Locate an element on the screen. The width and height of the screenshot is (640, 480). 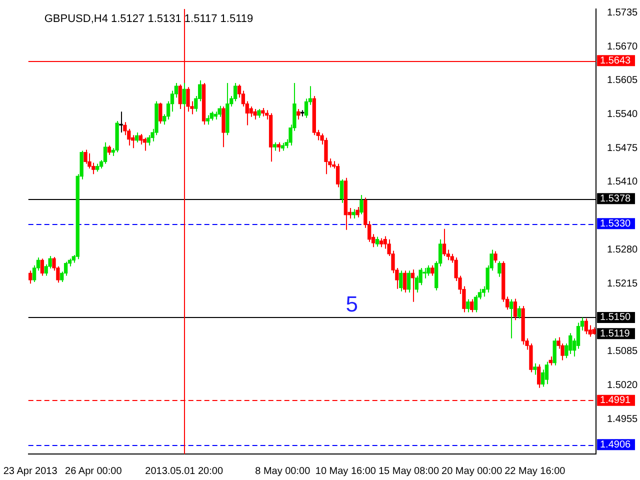
ref-line-label: 1.5378 is located at coordinates (616, 198).